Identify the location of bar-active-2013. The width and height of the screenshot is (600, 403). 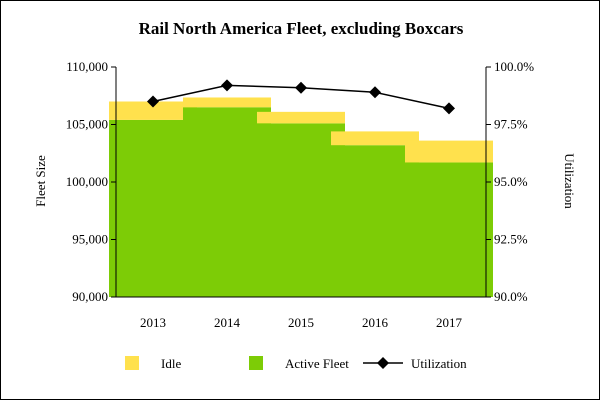
(153, 208).